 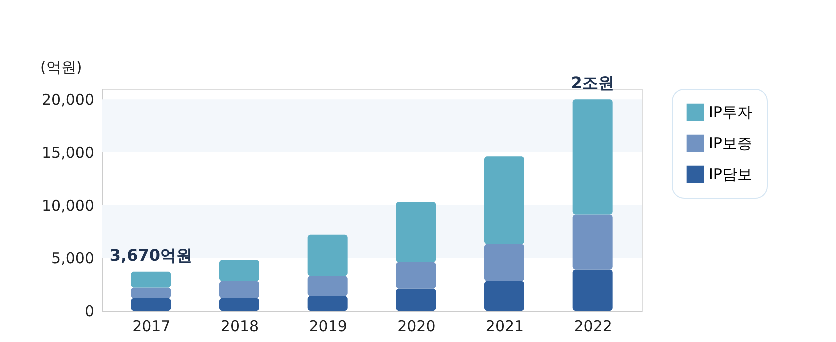 What do you see at coordinates (730, 143) in the screenshot?
I see `legend-label: IP보증` at bounding box center [730, 143].